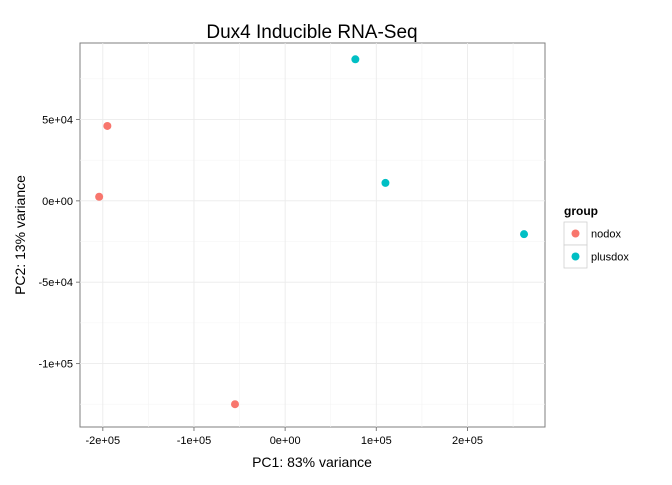 The height and width of the screenshot is (485, 672). What do you see at coordinates (55, 365) in the screenshot?
I see `y-tick-label: -1e+05` at bounding box center [55, 365].